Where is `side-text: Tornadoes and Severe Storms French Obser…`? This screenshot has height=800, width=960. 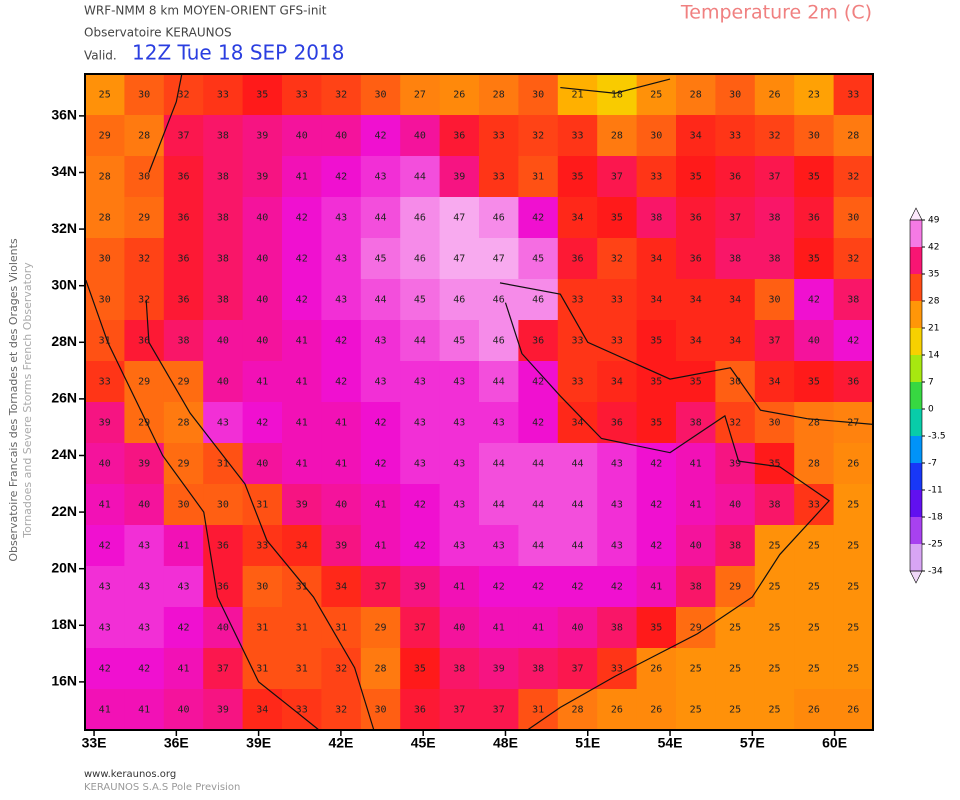 side-text: Tornadoes and Severe Storms French Obser… is located at coordinates (27, 400).